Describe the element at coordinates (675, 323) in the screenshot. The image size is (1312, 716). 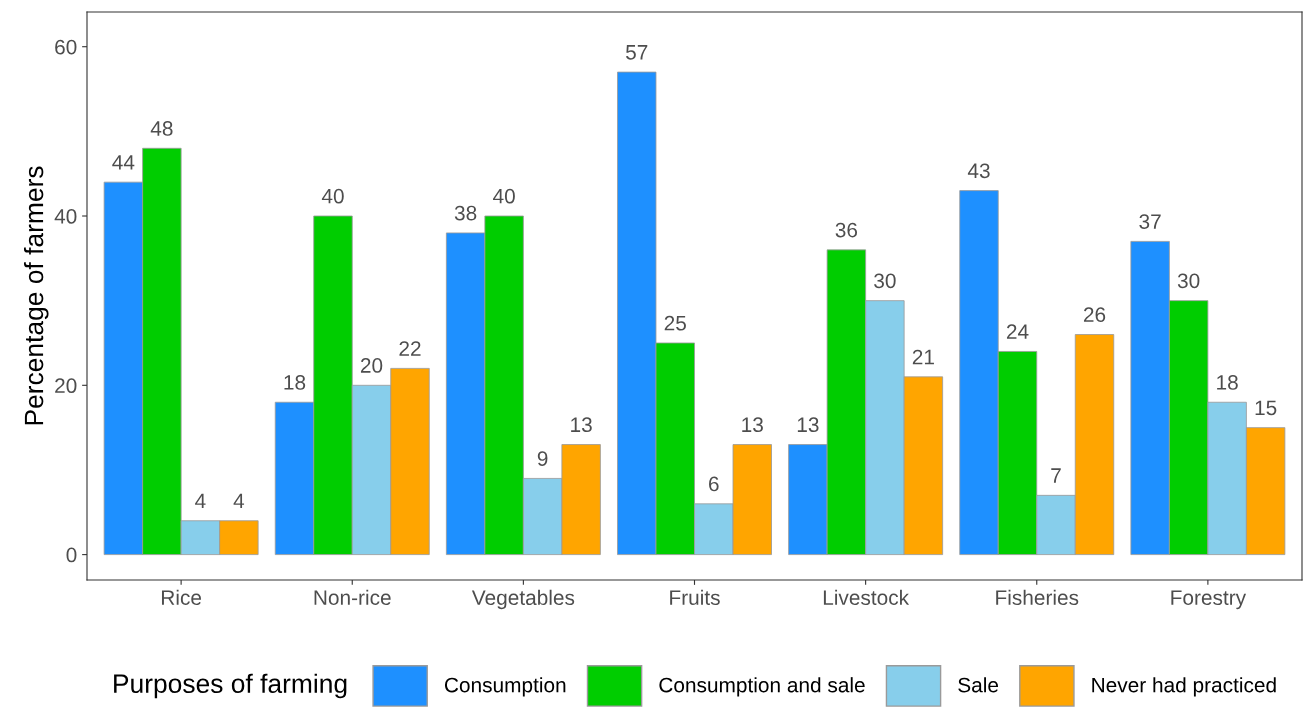
I see `data-label: 25` at that location.